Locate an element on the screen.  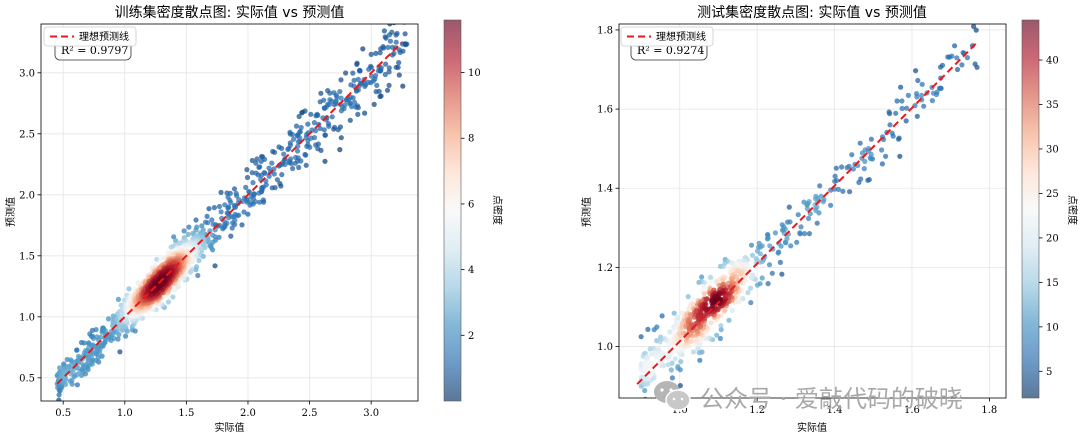
test-x-tick-label: 1.6 is located at coordinates (912, 410).